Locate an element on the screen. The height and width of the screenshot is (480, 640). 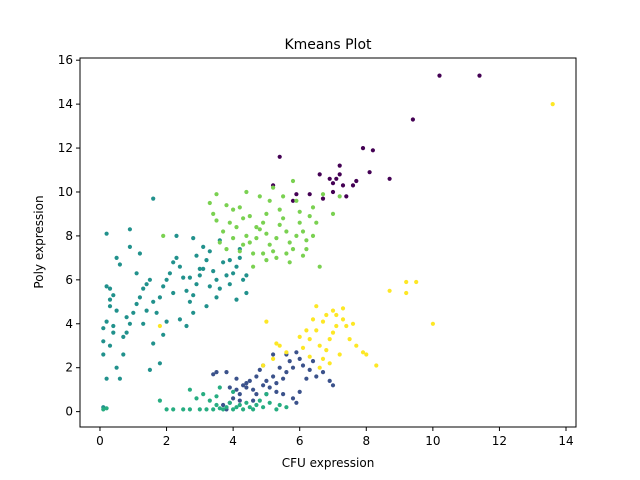
y-tick-label: 0 is located at coordinates (69, 412).